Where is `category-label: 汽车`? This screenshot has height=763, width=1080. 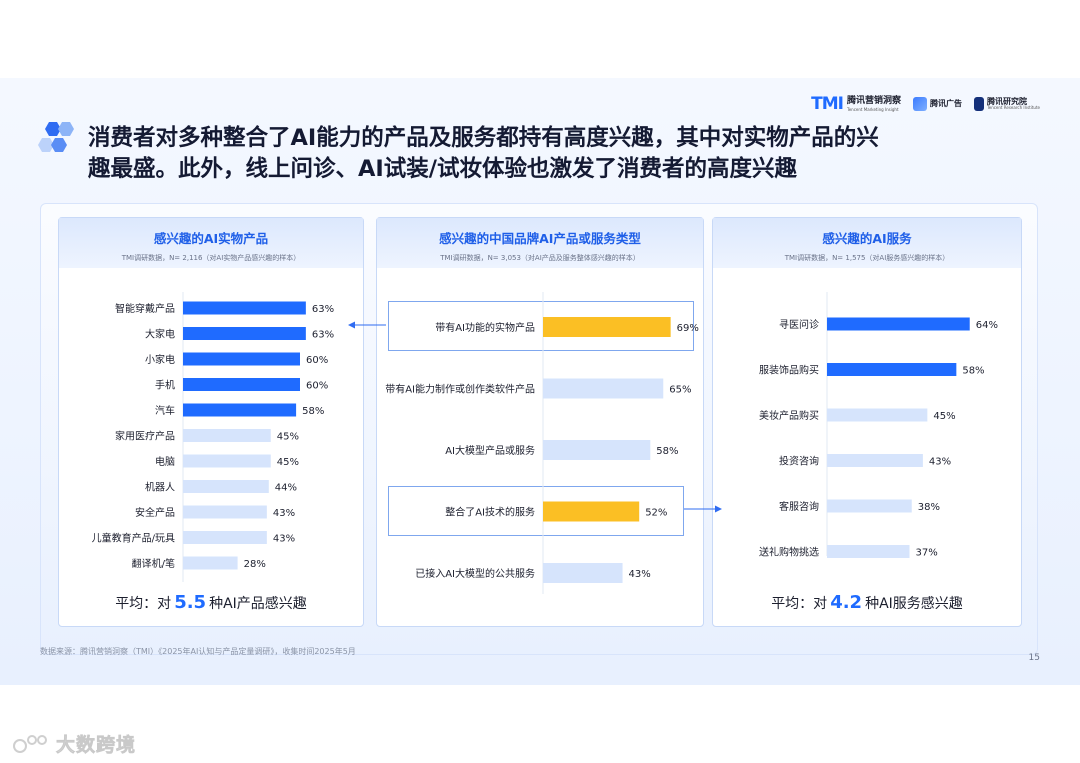
category-label: 汽车 is located at coordinates (165, 410).